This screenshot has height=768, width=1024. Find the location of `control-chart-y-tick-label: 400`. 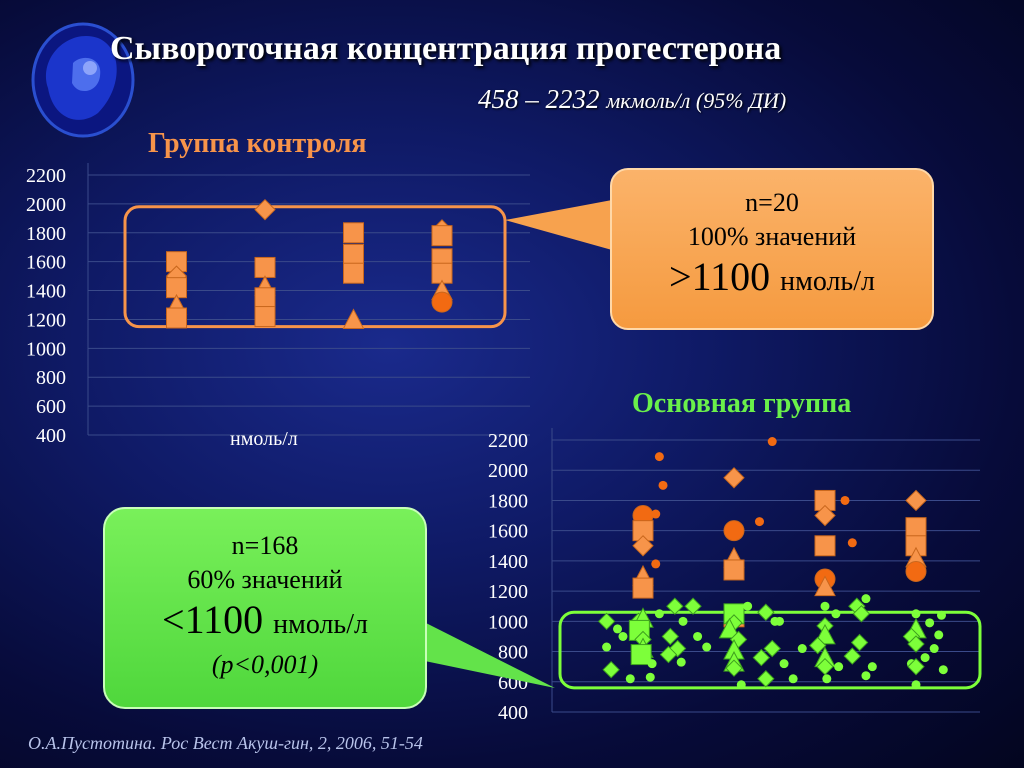

control-chart-y-tick-label: 400 is located at coordinates (51, 436).